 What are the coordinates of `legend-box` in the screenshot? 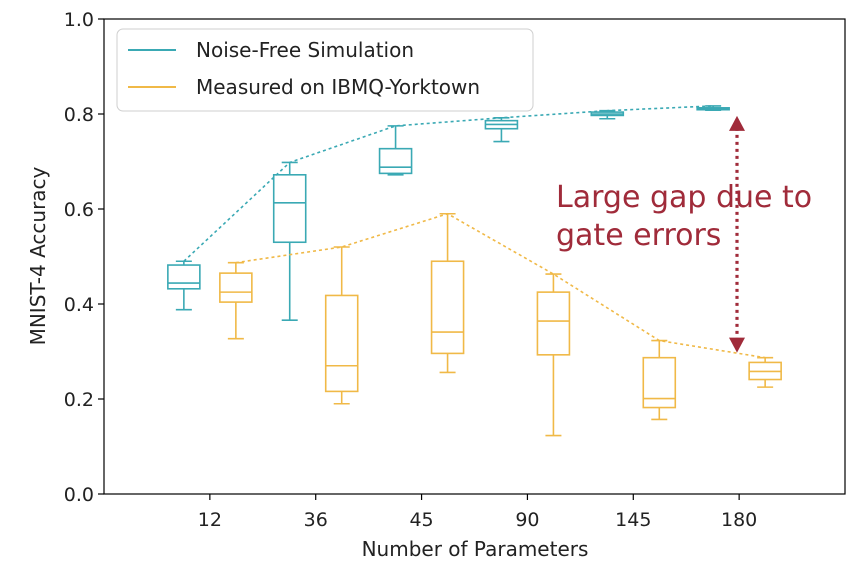 It's located at (325, 70).